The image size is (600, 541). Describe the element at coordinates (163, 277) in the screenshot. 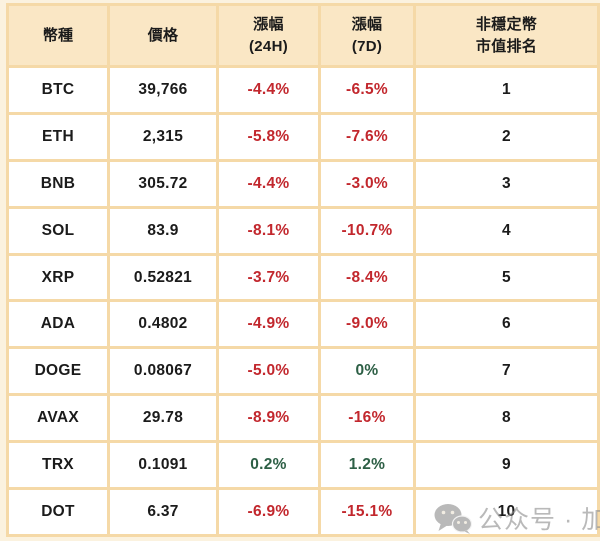

I see `price-cell: 0.52821` at that location.